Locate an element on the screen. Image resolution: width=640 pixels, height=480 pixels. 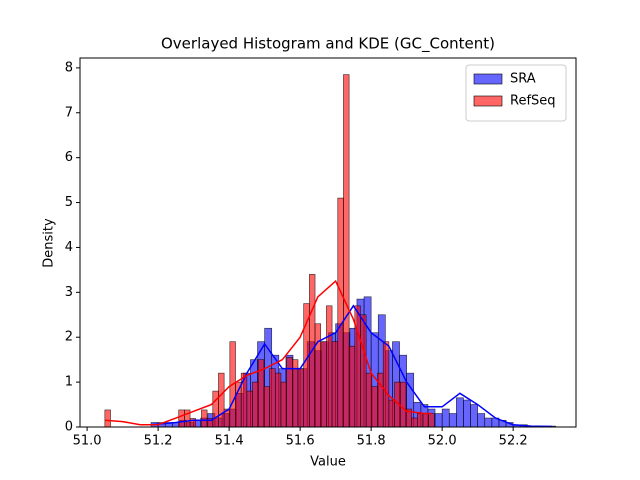
x-tick-label: 51.8 is located at coordinates (371, 441).